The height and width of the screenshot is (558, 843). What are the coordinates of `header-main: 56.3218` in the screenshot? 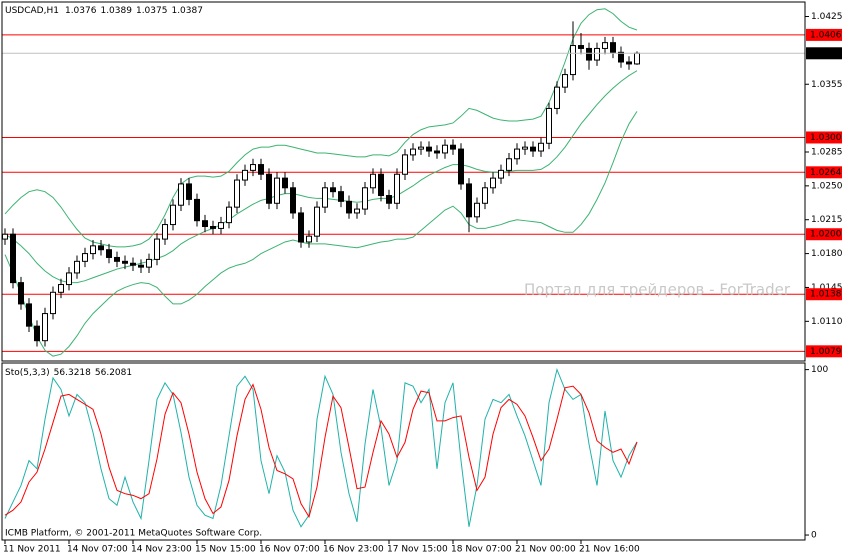 It's located at (72, 373).